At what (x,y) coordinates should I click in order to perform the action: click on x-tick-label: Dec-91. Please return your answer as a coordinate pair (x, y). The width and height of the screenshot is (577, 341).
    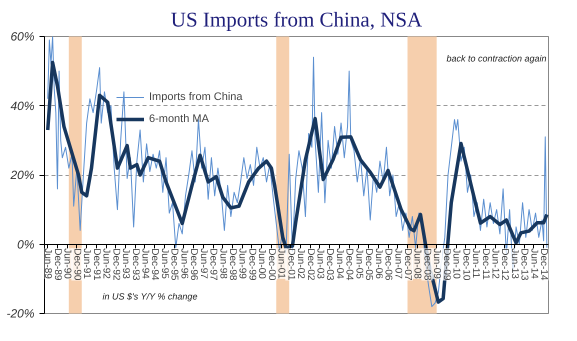
    Looking at the image, I should click on (96, 264).